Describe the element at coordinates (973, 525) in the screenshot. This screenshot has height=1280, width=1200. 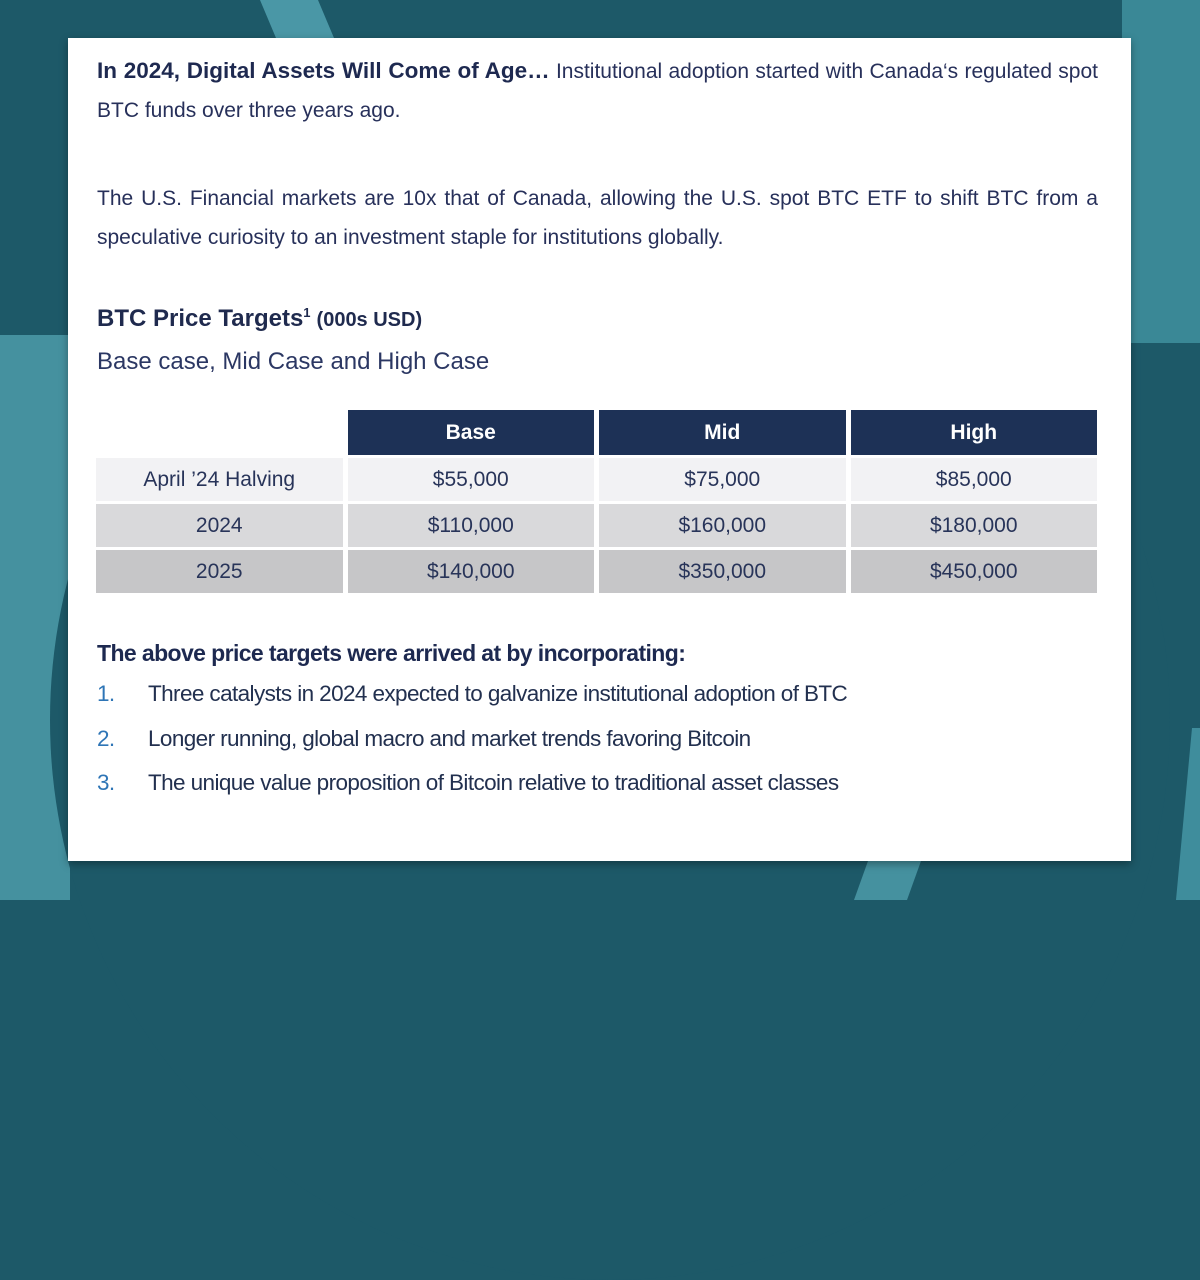
I see `table-cell: $180,000` at that location.